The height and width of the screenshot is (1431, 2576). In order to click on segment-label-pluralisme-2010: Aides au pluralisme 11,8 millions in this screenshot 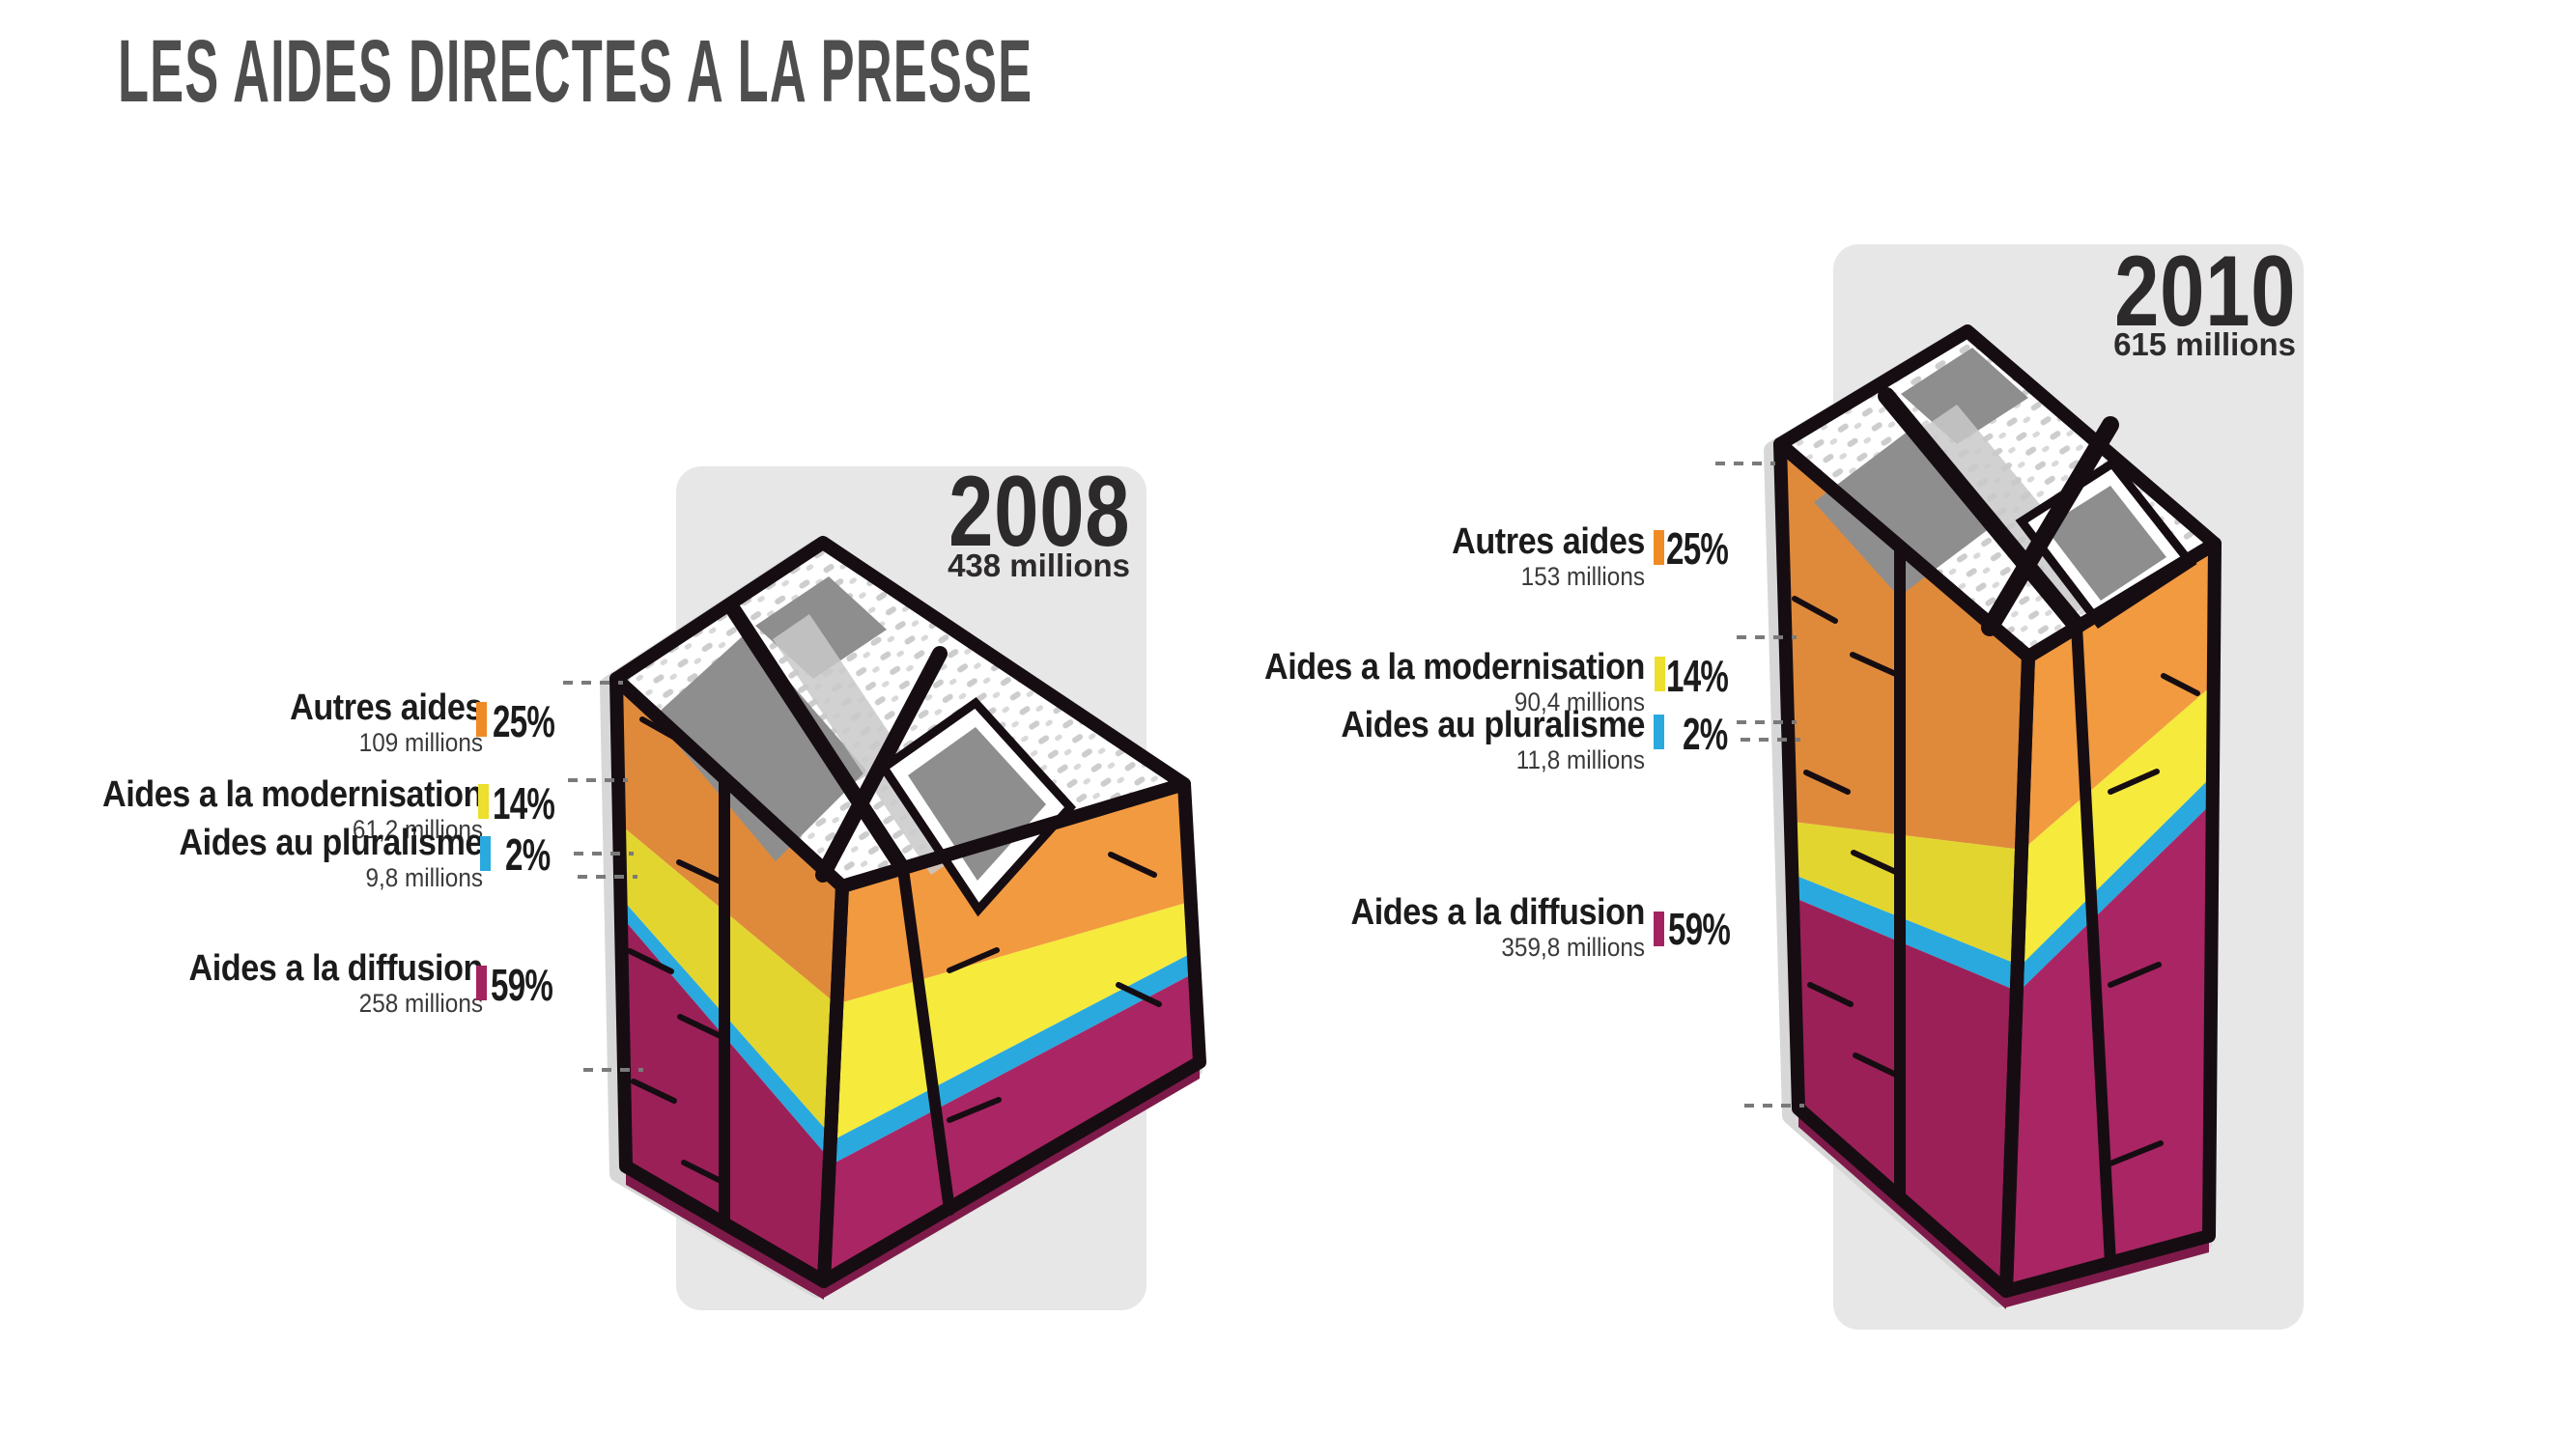, I will do `click(1445, 740)`.